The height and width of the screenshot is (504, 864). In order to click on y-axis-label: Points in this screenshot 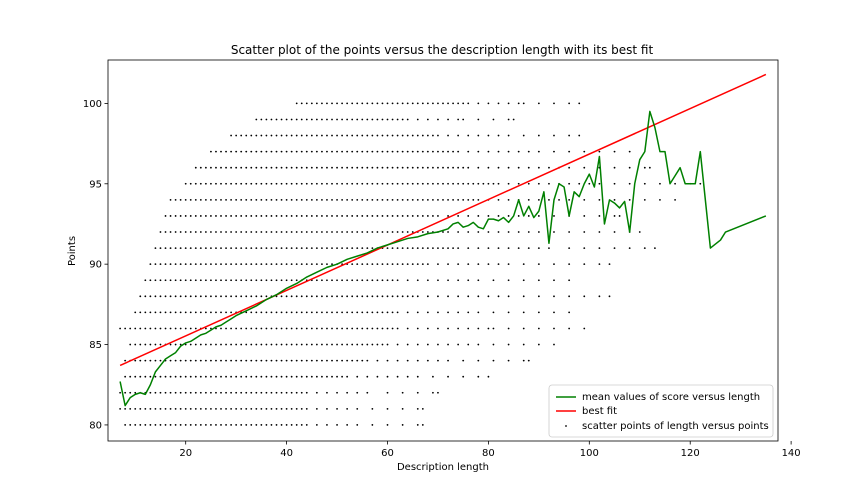, I will do `click(72, 251)`.